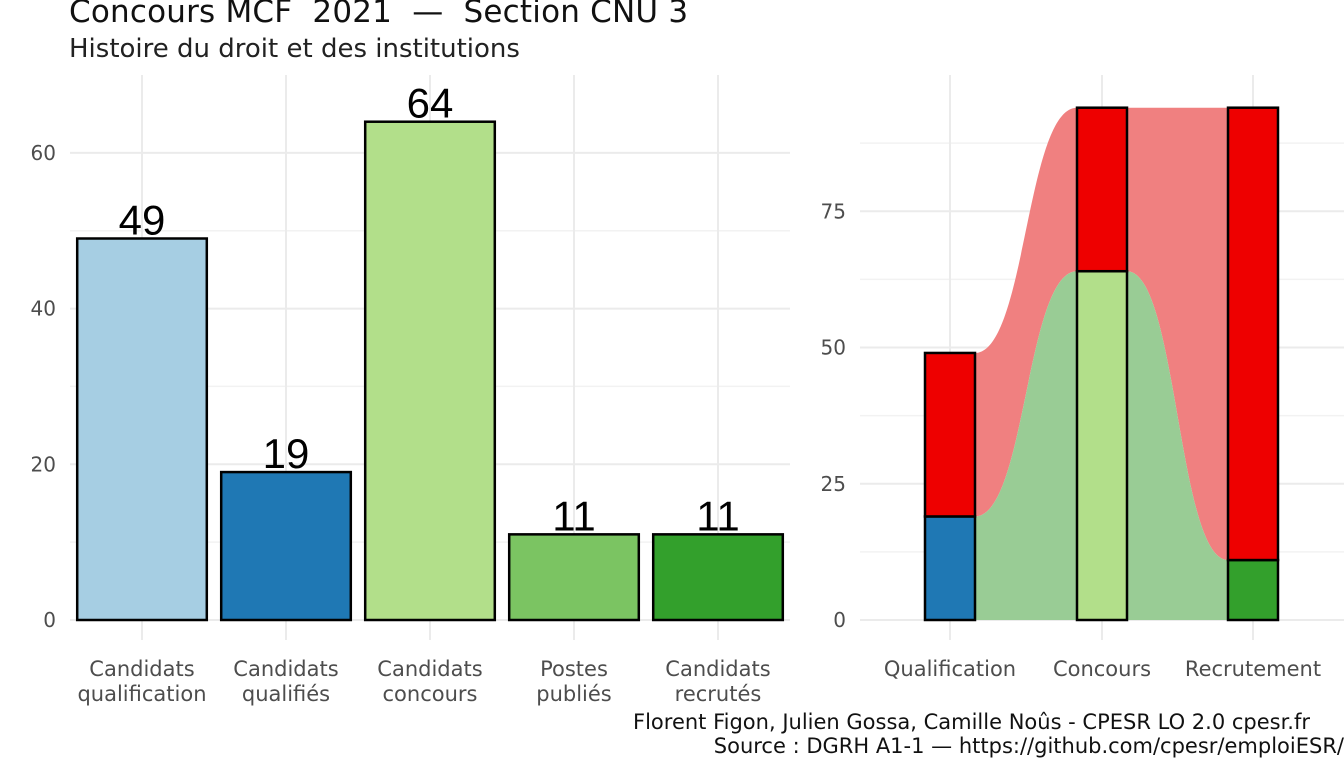 Image resolution: width=1344 pixels, height=758 pixels. I want to click on x-category-label: Candidats qualifiés, so click(285, 681).